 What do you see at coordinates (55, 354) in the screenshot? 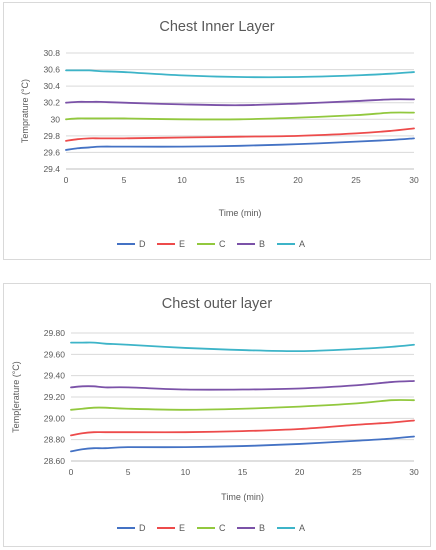
I see `y-tick-label: 29.60` at bounding box center [55, 354].